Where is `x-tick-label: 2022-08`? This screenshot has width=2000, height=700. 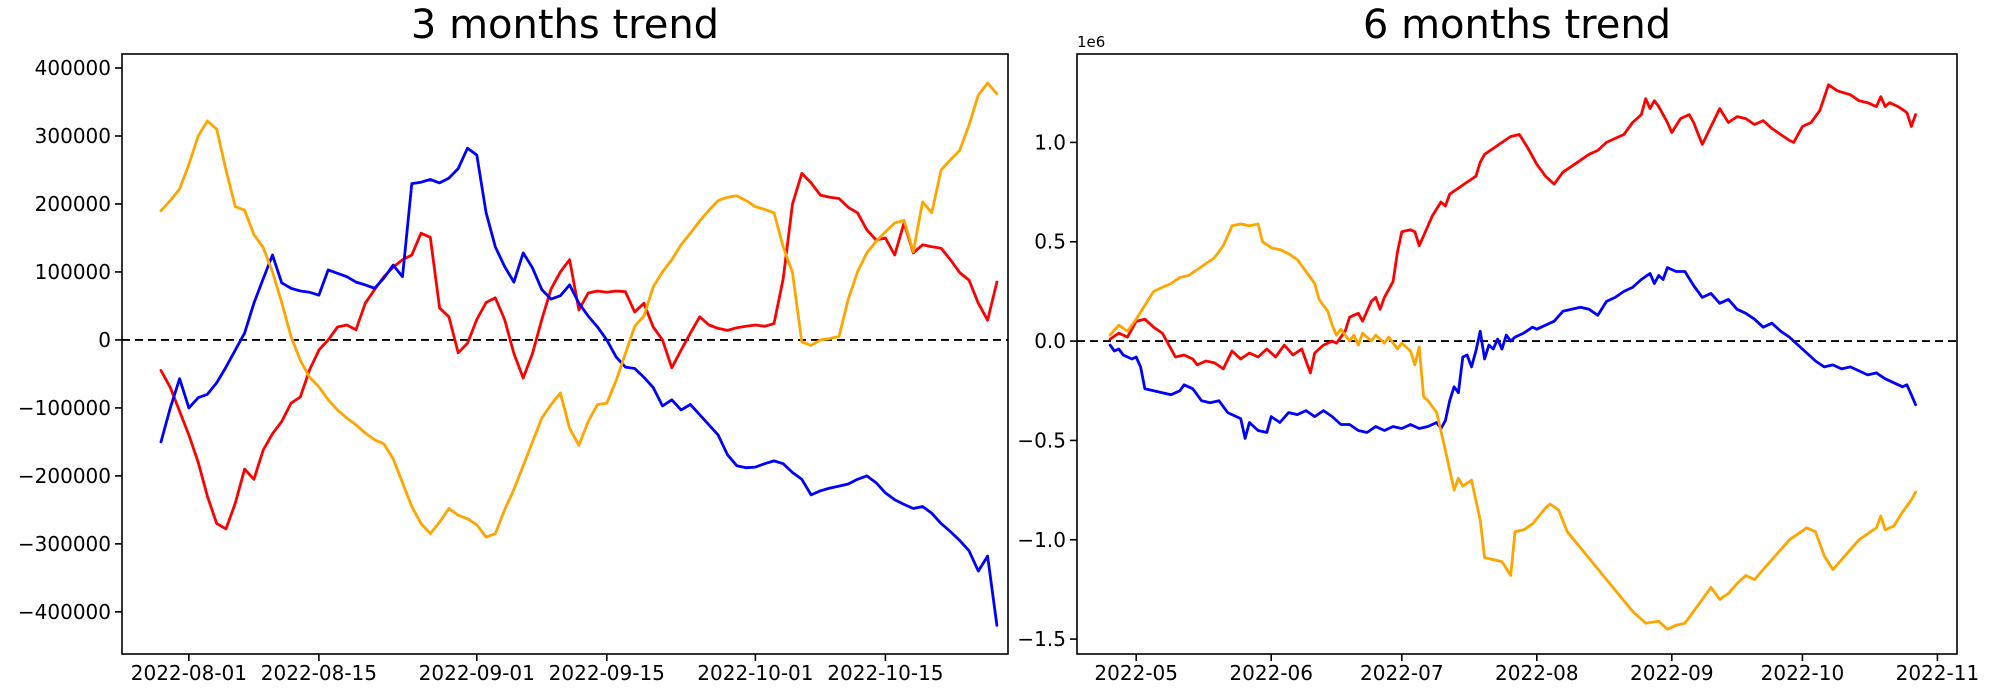
x-tick-label: 2022-08 is located at coordinates (1537, 673).